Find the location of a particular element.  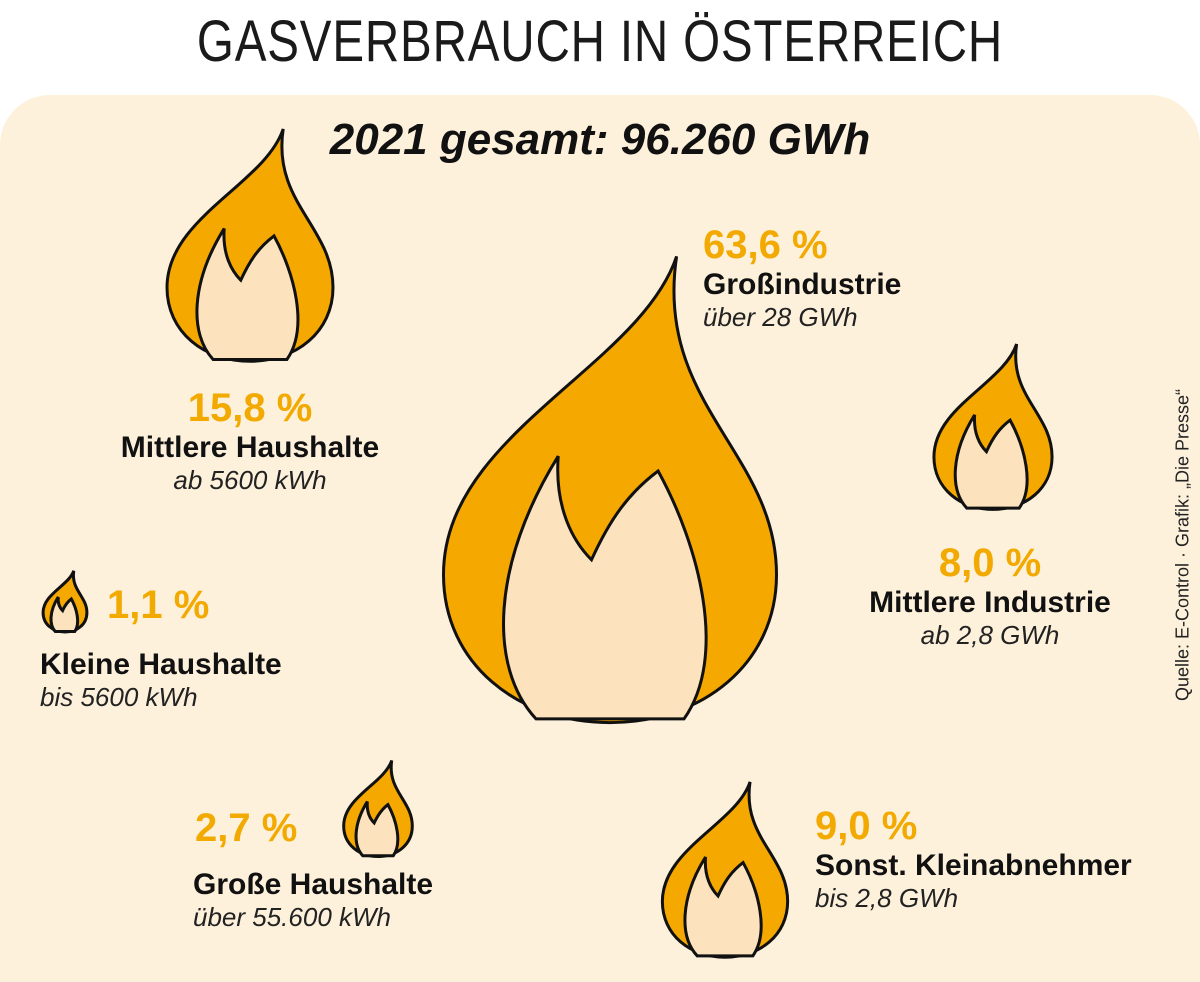

label-grossindustrie: 63,6 % Großindustrie über 28 GWh is located at coordinates (802, 277).